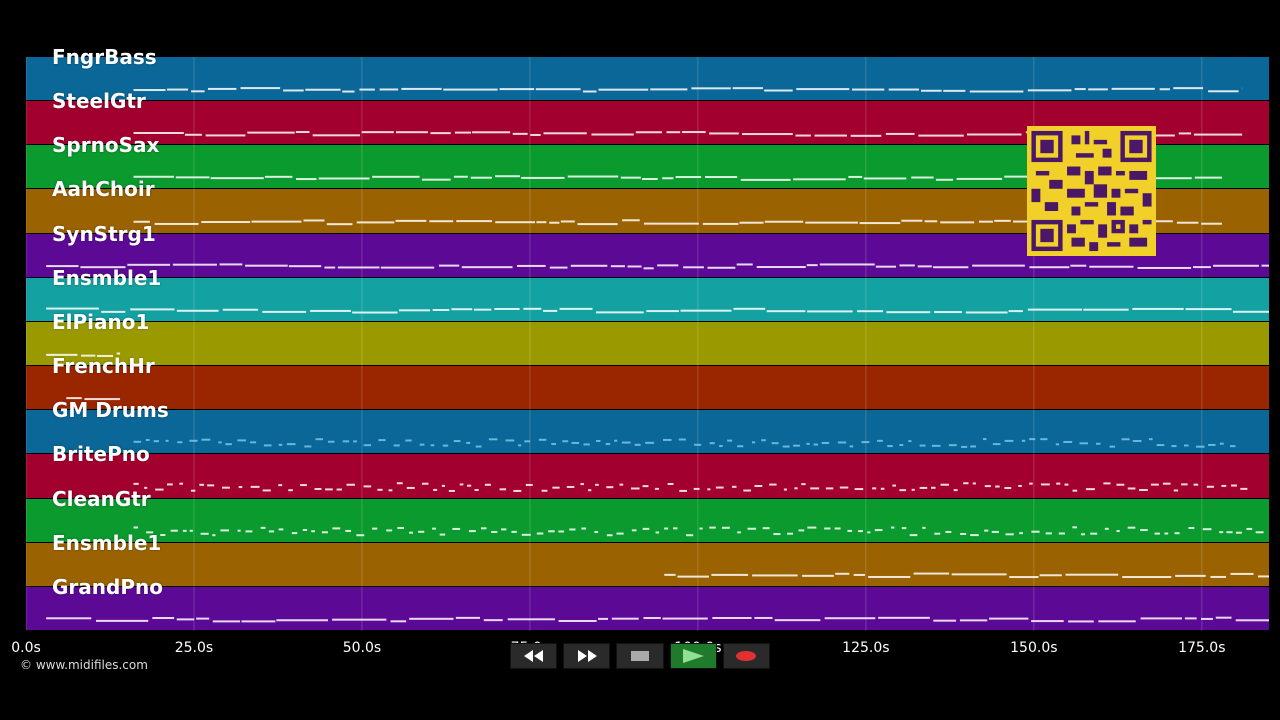  I want to click on time-tick-label: 0.0s, so click(26, 648).